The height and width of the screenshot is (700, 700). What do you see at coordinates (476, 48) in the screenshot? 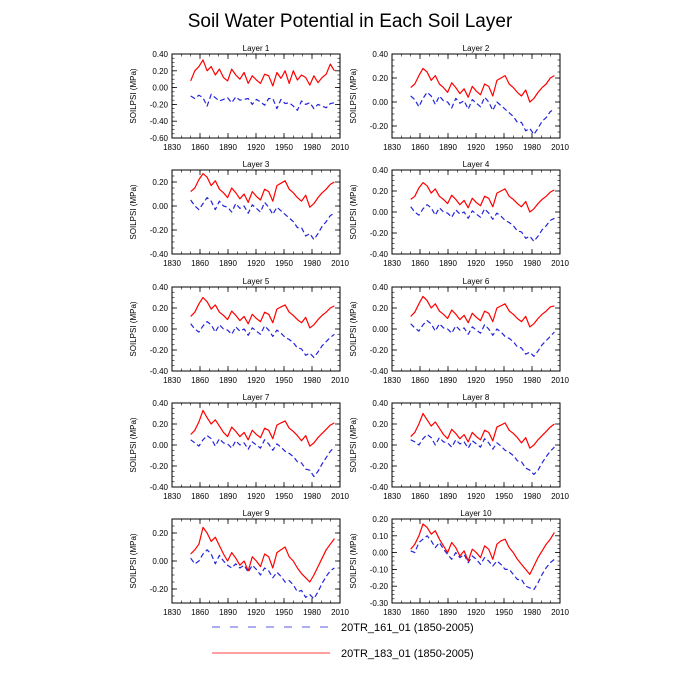
I see `panel-title: Layer 2` at bounding box center [476, 48].